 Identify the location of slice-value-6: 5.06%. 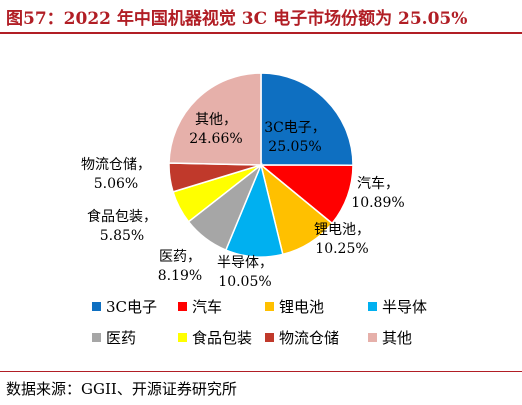
(116, 184).